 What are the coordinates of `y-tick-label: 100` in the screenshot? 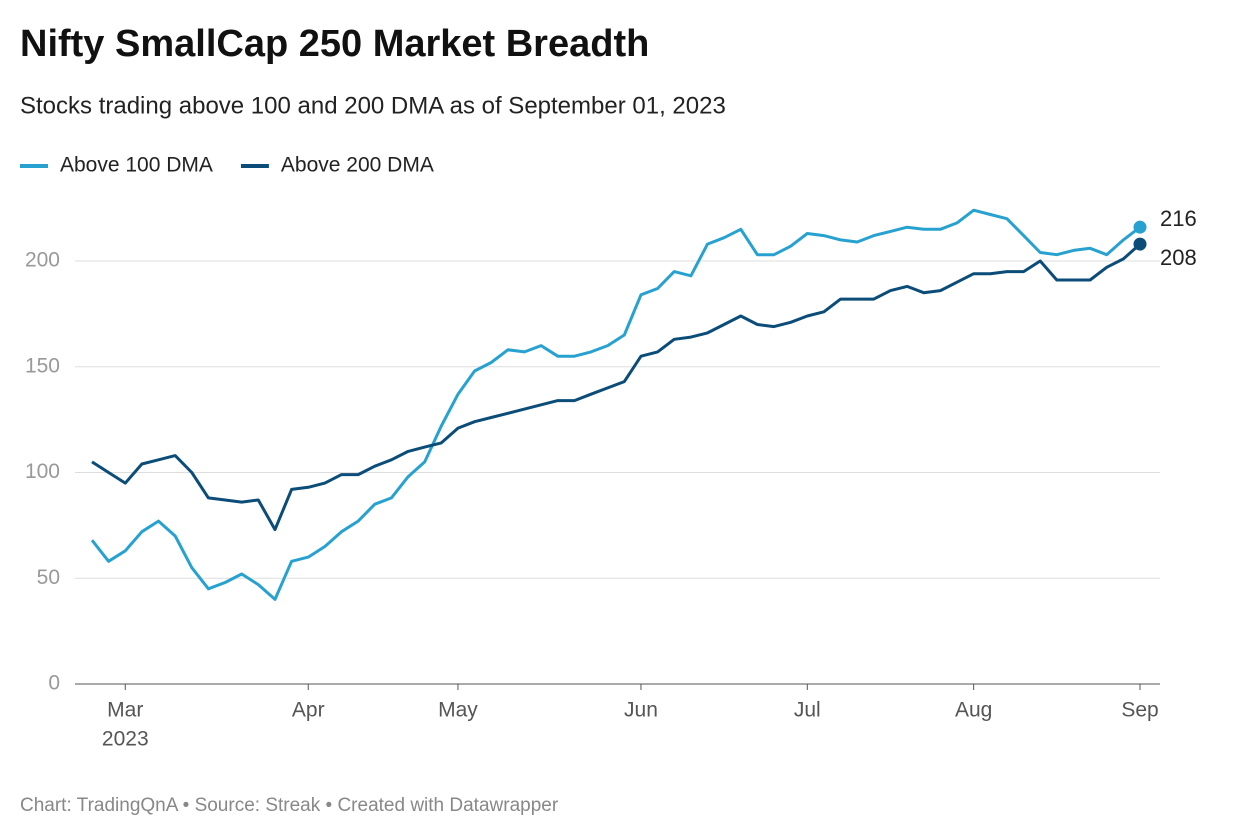 It's located at (42, 471).